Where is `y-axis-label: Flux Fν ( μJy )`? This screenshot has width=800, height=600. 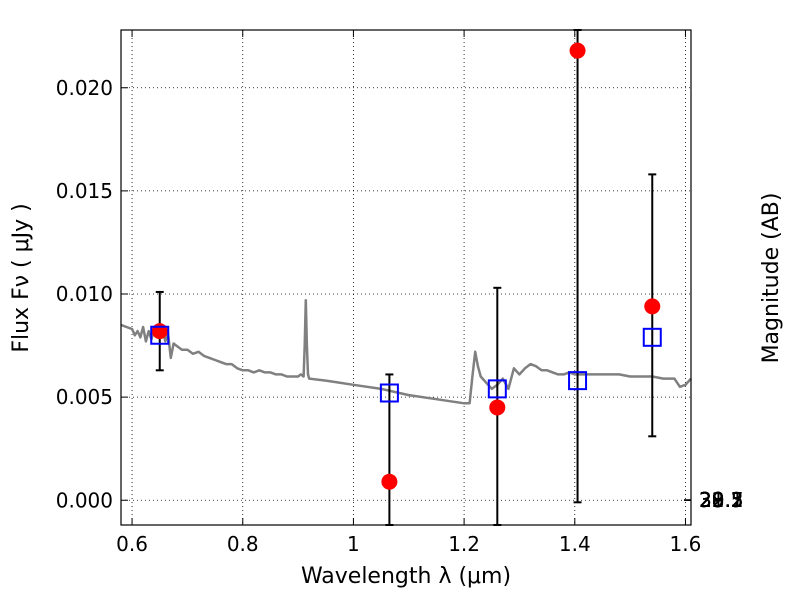
y-axis-label: Flux Fν ( μJy ) is located at coordinates (21, 277).